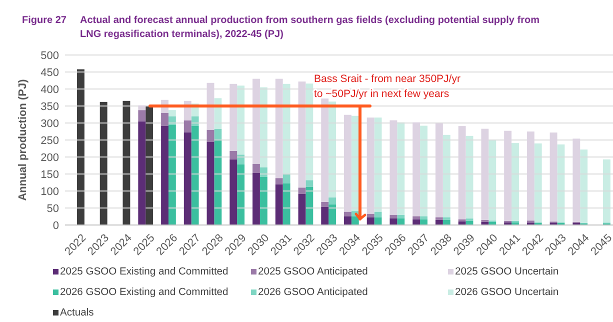  Describe the element at coordinates (77, 313) in the screenshot. I see `legend-label: Actuals` at that location.